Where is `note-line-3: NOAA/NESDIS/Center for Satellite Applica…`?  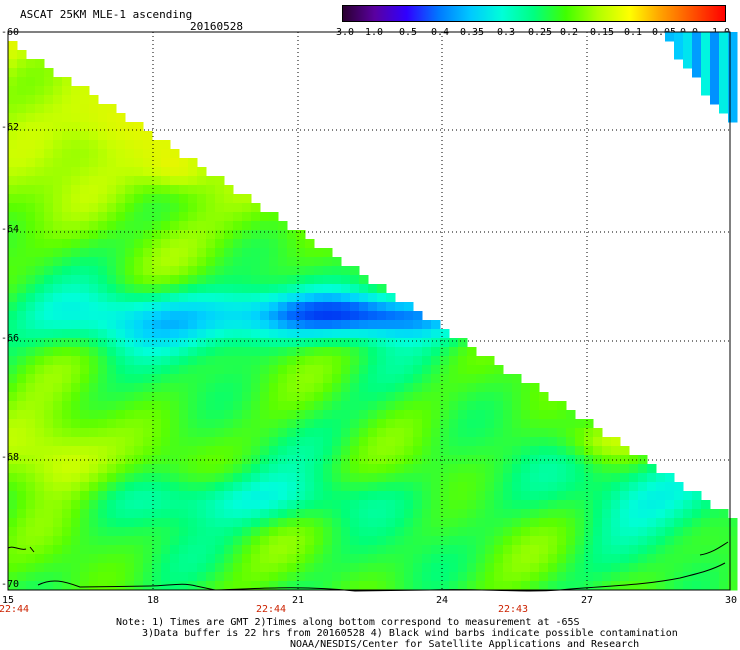
note-line-3: NOAA/NESDIS/Center for Satellite Applica… is located at coordinates (465, 644).